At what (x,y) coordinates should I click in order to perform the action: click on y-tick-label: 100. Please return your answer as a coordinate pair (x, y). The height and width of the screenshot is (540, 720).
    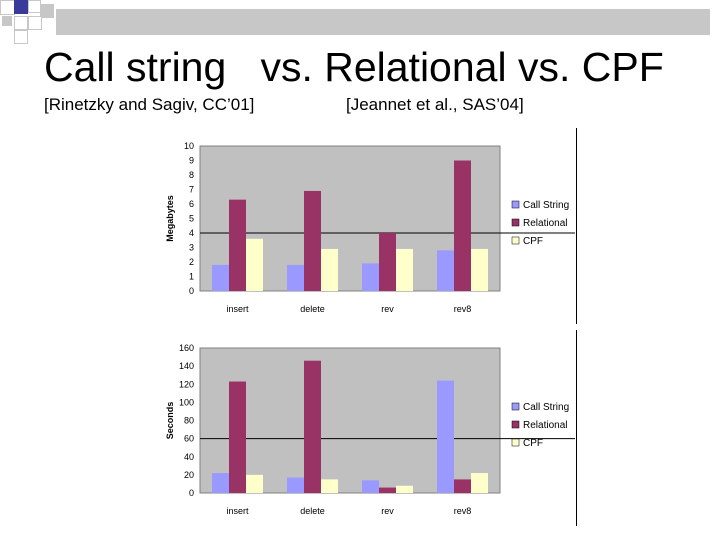
    Looking at the image, I should click on (186, 402).